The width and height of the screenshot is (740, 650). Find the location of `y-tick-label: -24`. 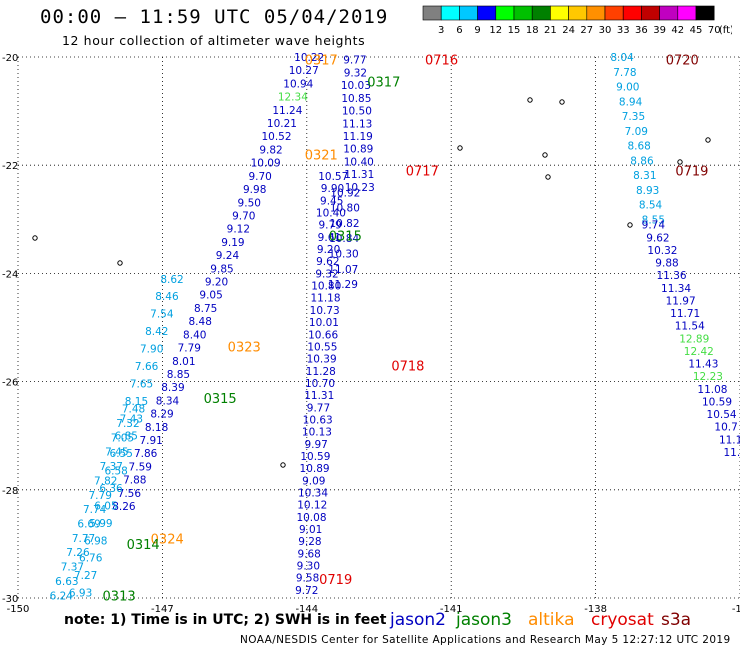

y-tick-label: -24 is located at coordinates (10, 274).